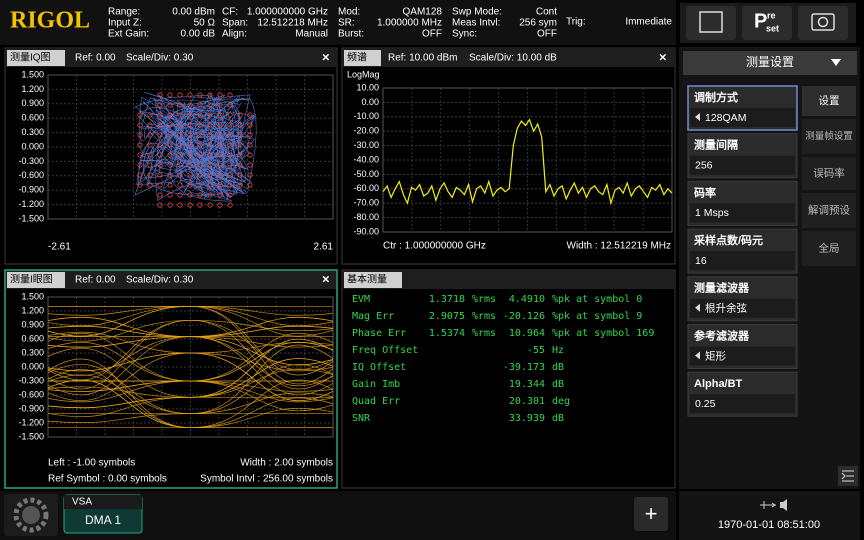 The height and width of the screenshot is (540, 864). Describe the element at coordinates (447, 316) in the screenshot. I see `metric-rms: 2.9075` at that location.